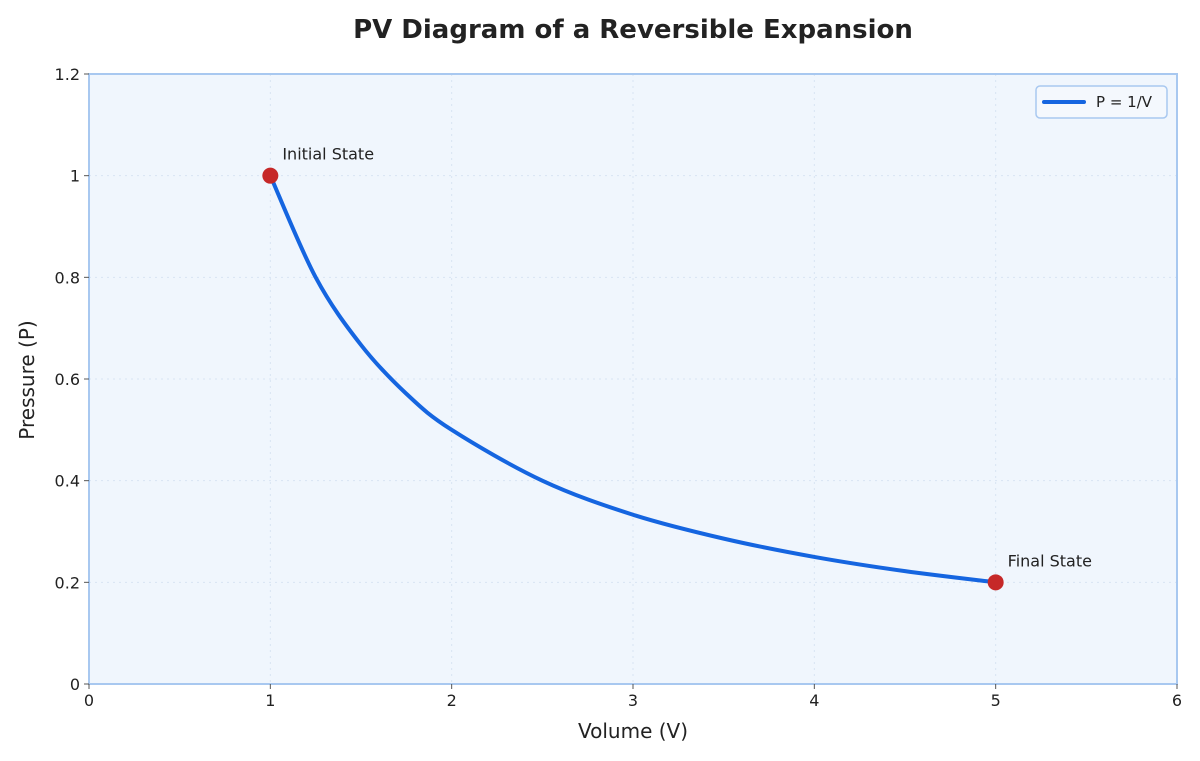  What do you see at coordinates (27, 379) in the screenshot?
I see `y-axis-label: Pressure (P)` at bounding box center [27, 379].